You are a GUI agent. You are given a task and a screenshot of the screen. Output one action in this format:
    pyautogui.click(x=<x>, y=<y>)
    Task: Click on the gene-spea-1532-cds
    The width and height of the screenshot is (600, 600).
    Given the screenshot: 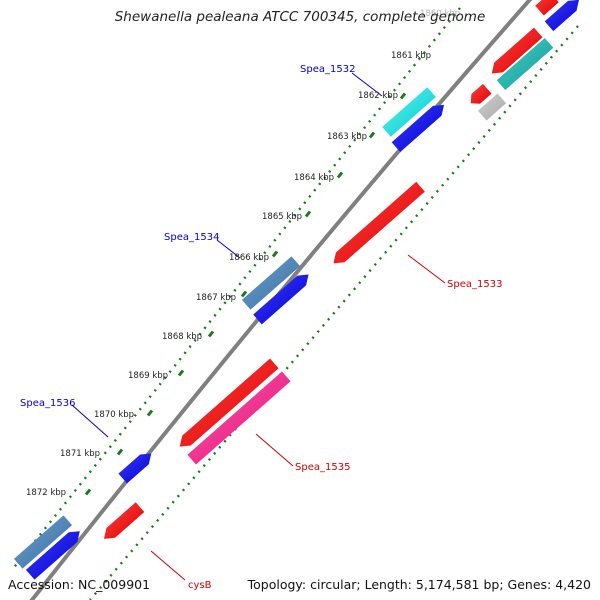 What is the action you would take?
    pyautogui.click(x=418, y=128)
    